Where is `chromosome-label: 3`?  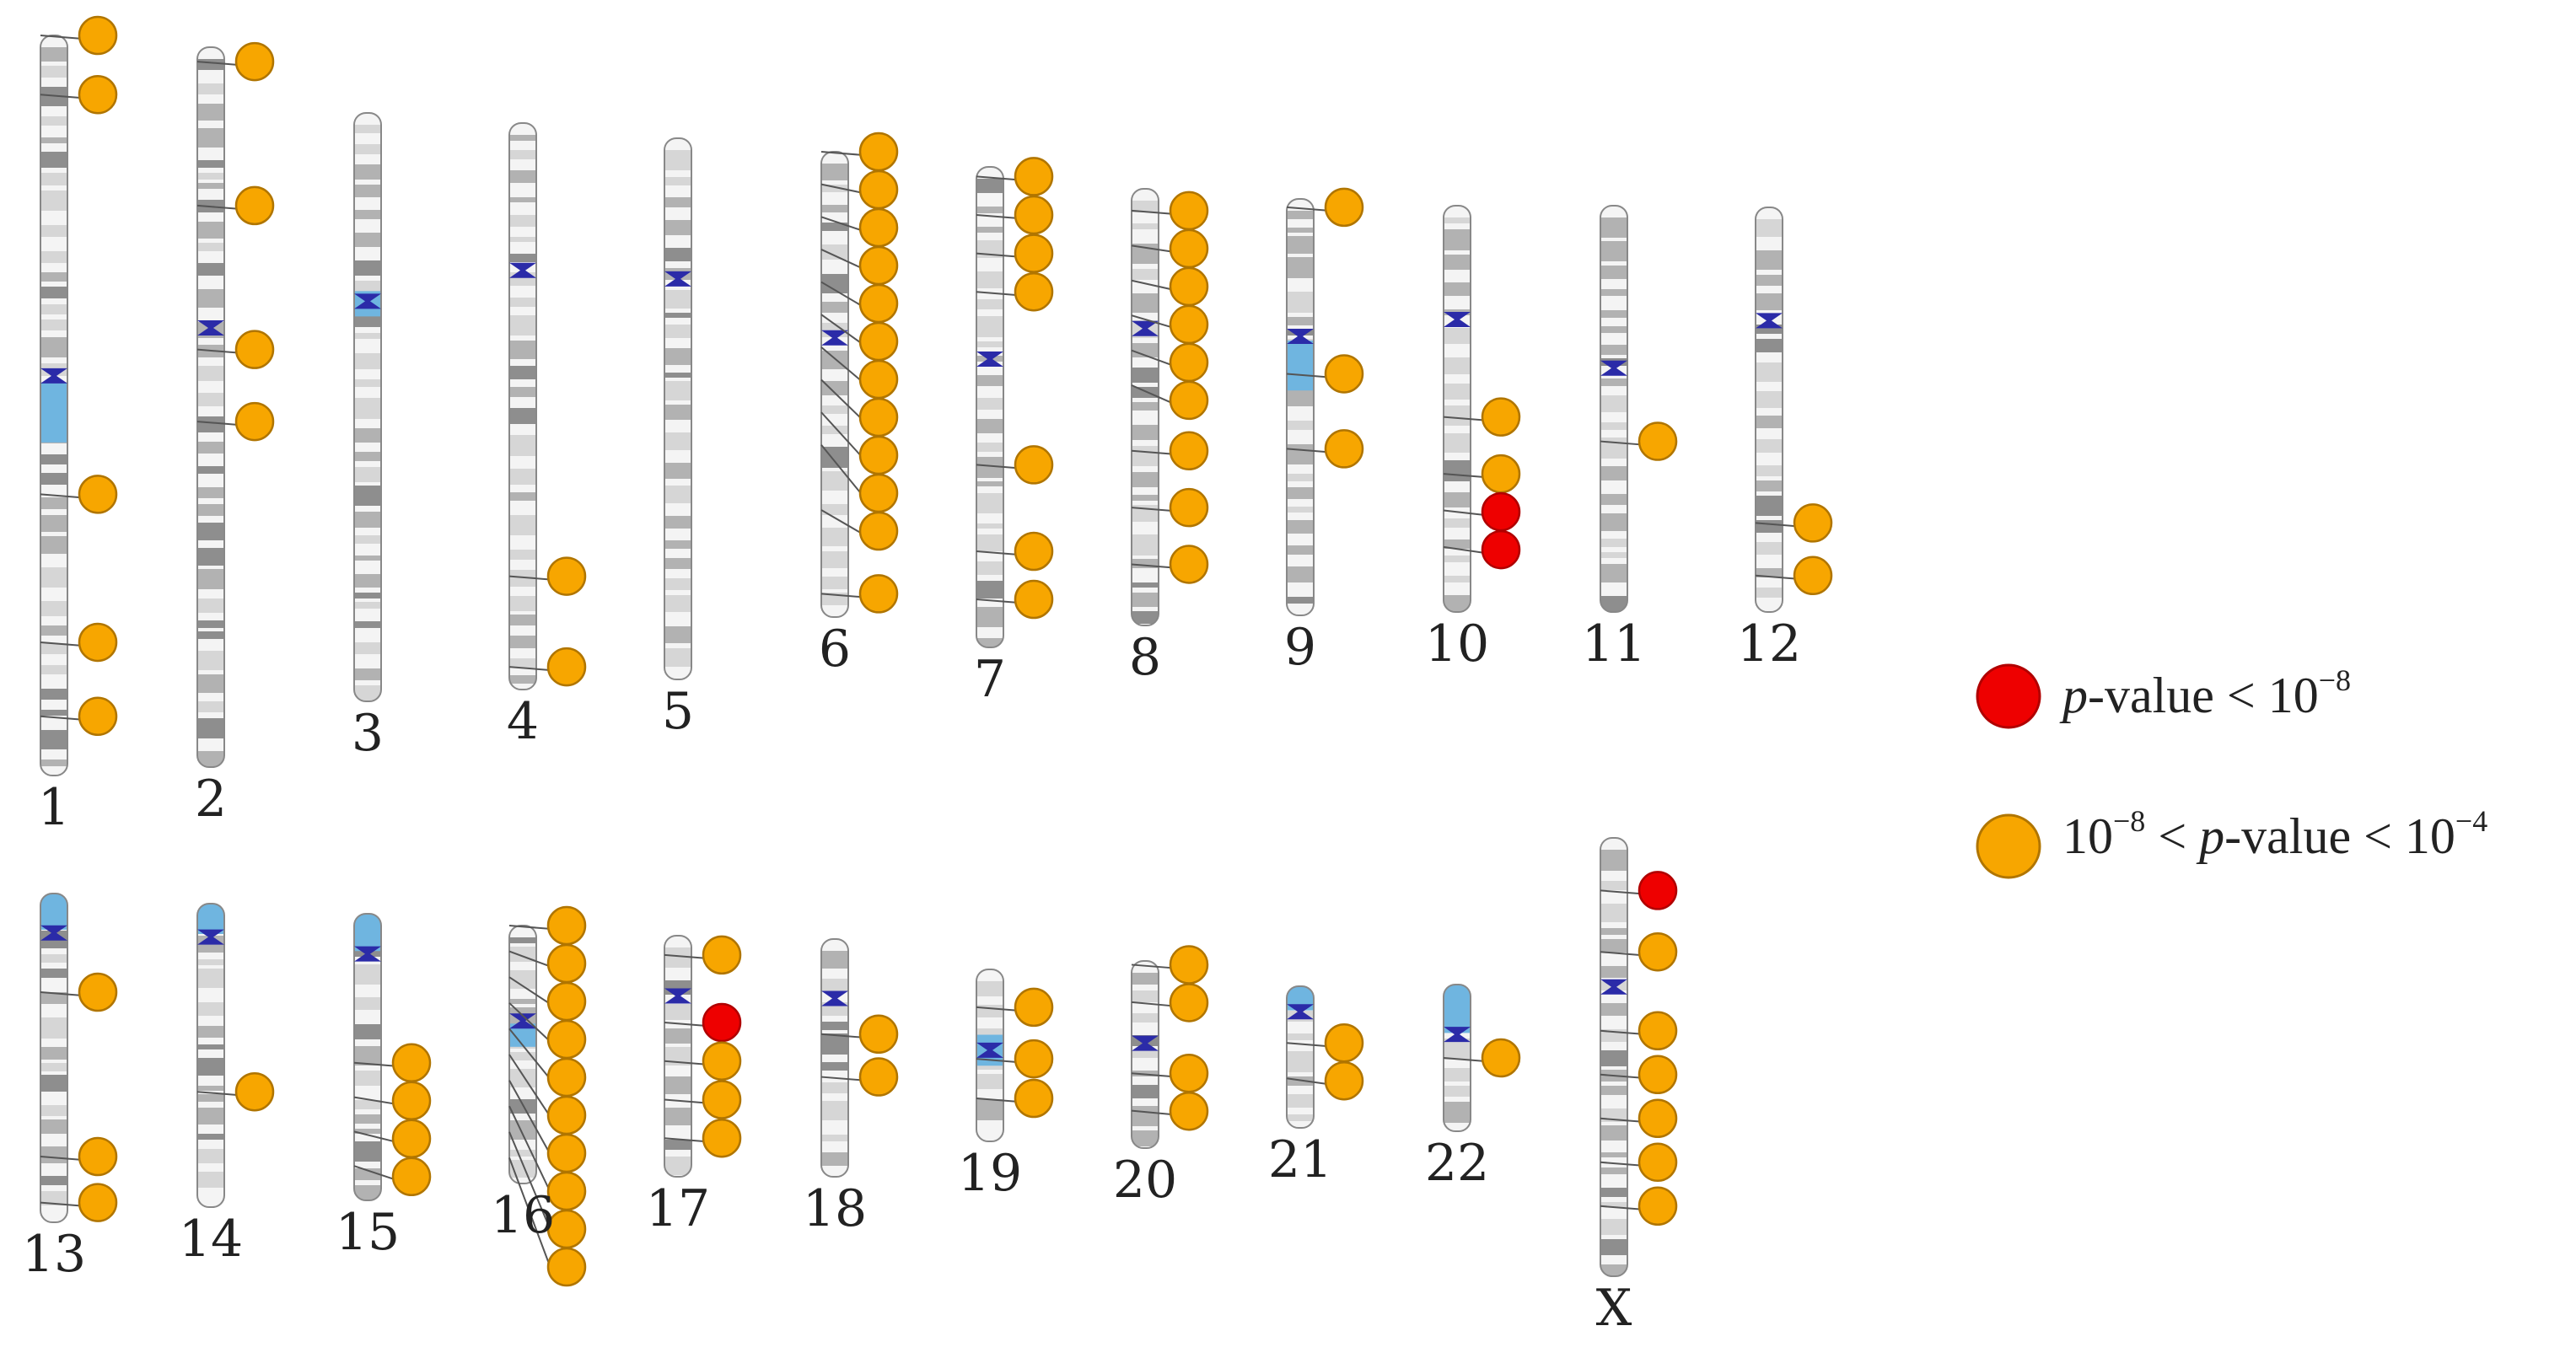 chromosome-label: 3 is located at coordinates (368, 733).